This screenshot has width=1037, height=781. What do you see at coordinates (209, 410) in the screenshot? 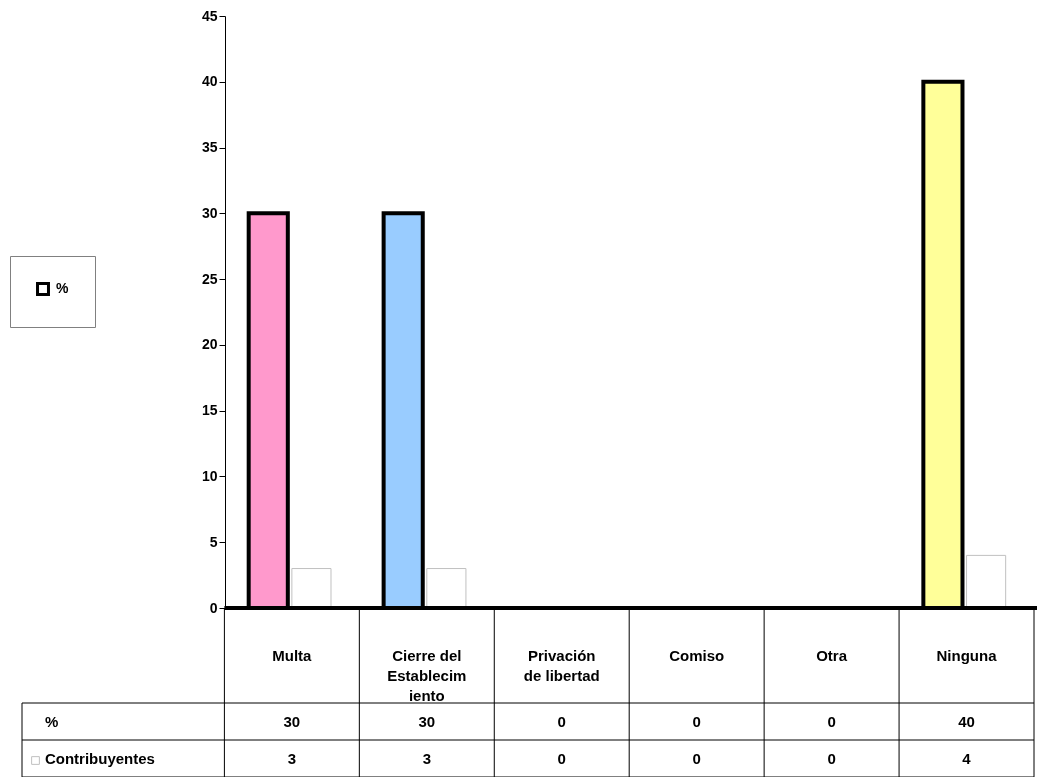
I see `y-tick-label: 15` at bounding box center [209, 410].